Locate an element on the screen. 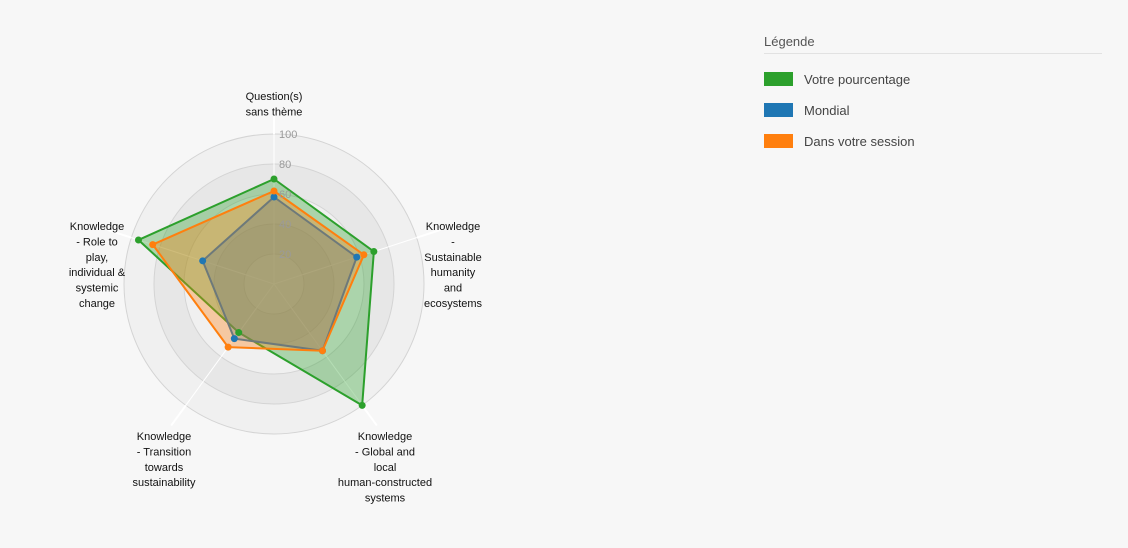 This screenshot has height=548, width=1128. svg-text:Question(s)sans thème: Question(s) sans thème is located at coordinates (274, 104).